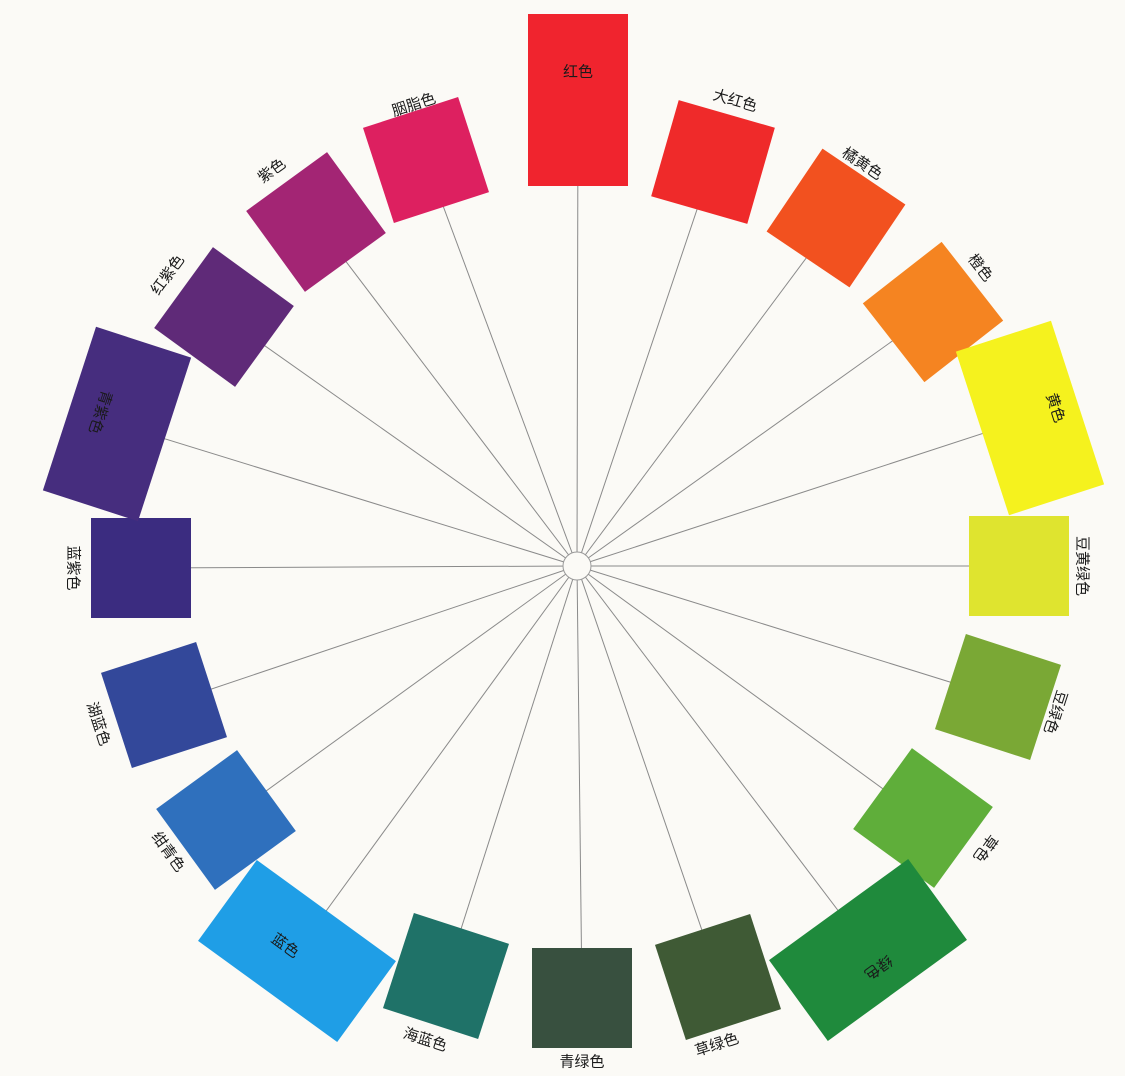 This screenshot has height=1076, width=1125. What do you see at coordinates (271, 170) in the screenshot?
I see `swatch-label: 紫色` at bounding box center [271, 170].